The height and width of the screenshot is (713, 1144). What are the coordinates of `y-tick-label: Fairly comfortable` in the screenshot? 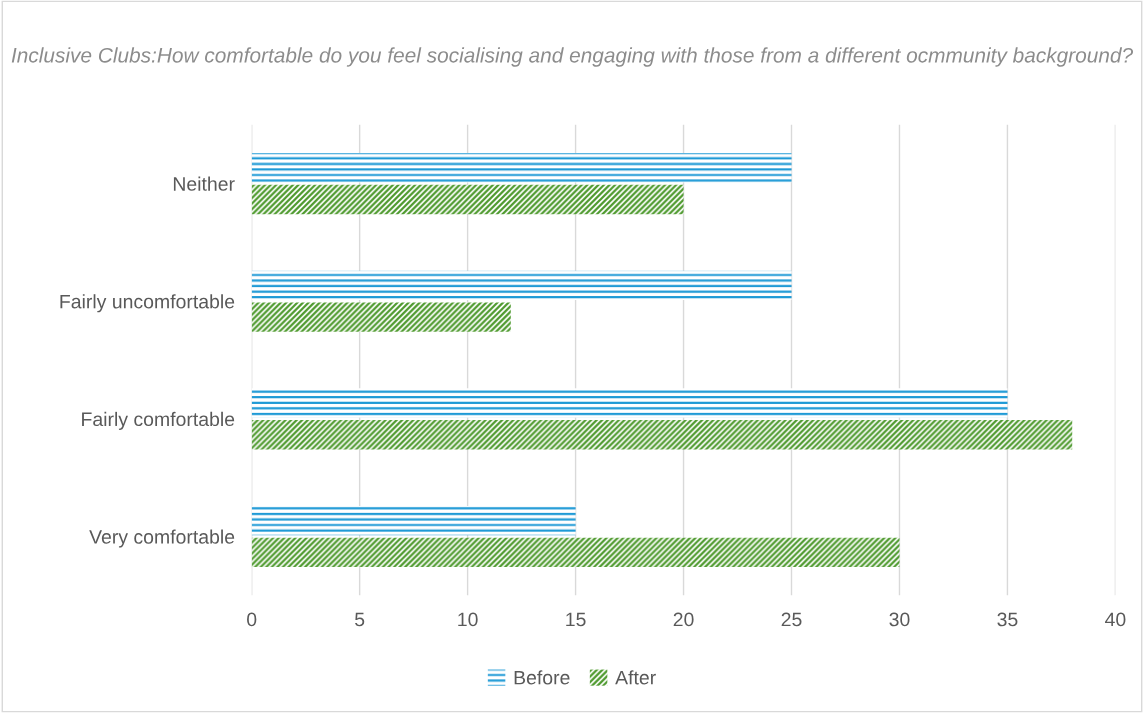 It's located at (158, 420).